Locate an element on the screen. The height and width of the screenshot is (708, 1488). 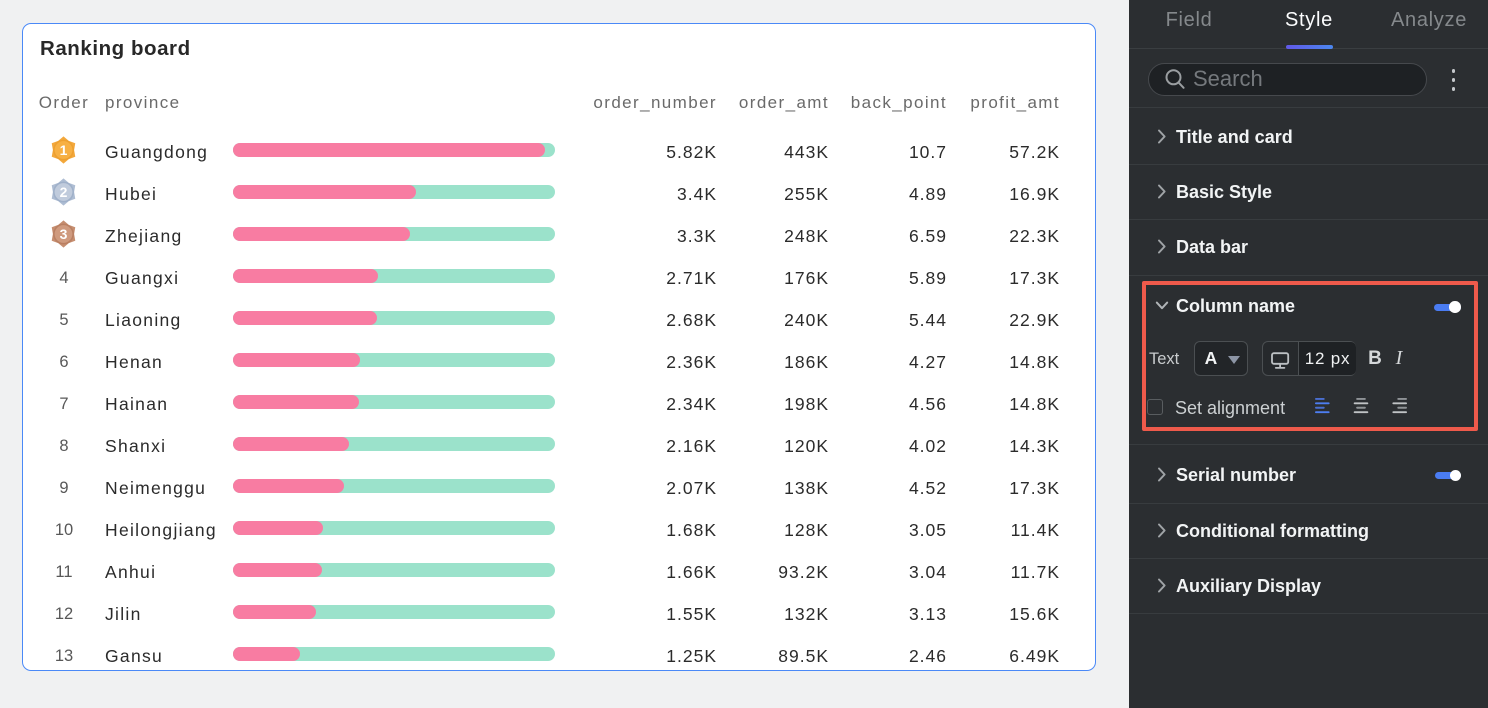
svg-text: 1 is located at coordinates (64, 150).